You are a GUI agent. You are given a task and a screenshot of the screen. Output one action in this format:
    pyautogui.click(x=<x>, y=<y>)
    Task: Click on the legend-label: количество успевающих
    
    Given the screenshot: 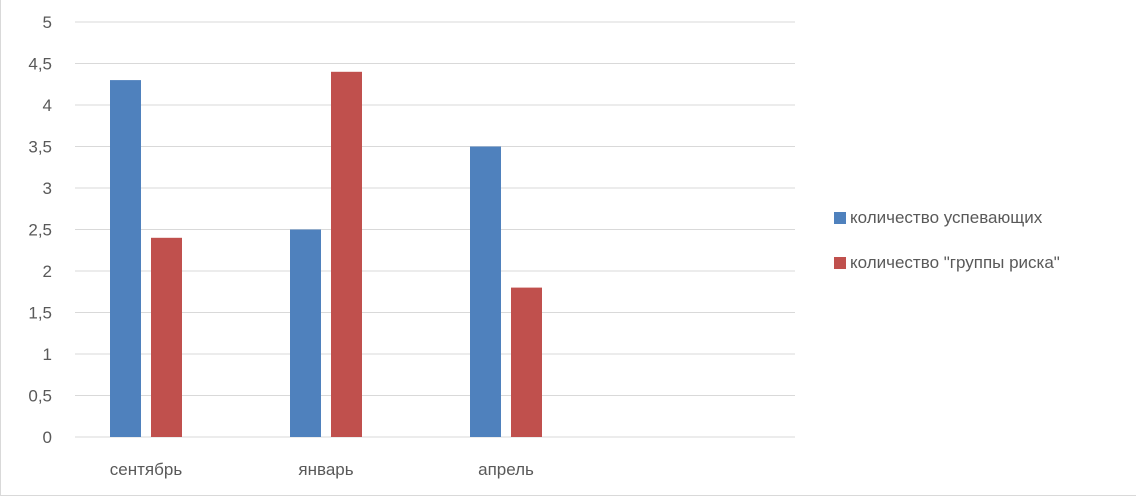 What is the action you would take?
    pyautogui.click(x=946, y=217)
    